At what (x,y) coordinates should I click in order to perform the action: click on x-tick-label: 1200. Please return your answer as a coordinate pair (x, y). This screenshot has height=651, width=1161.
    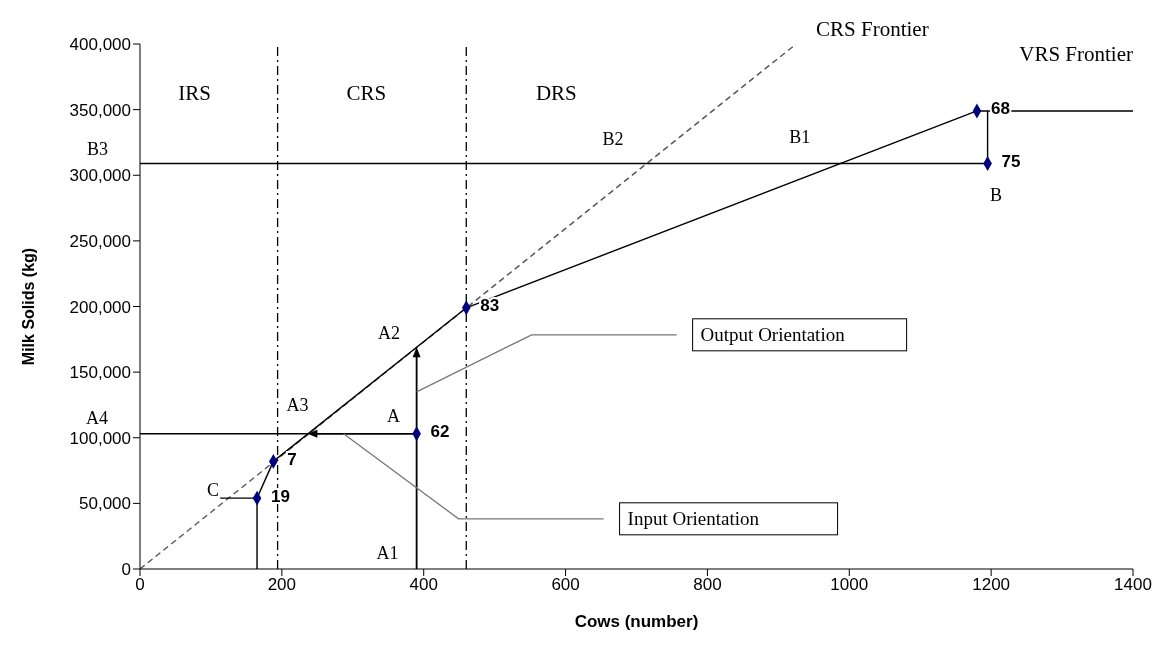
    Looking at the image, I should click on (991, 585).